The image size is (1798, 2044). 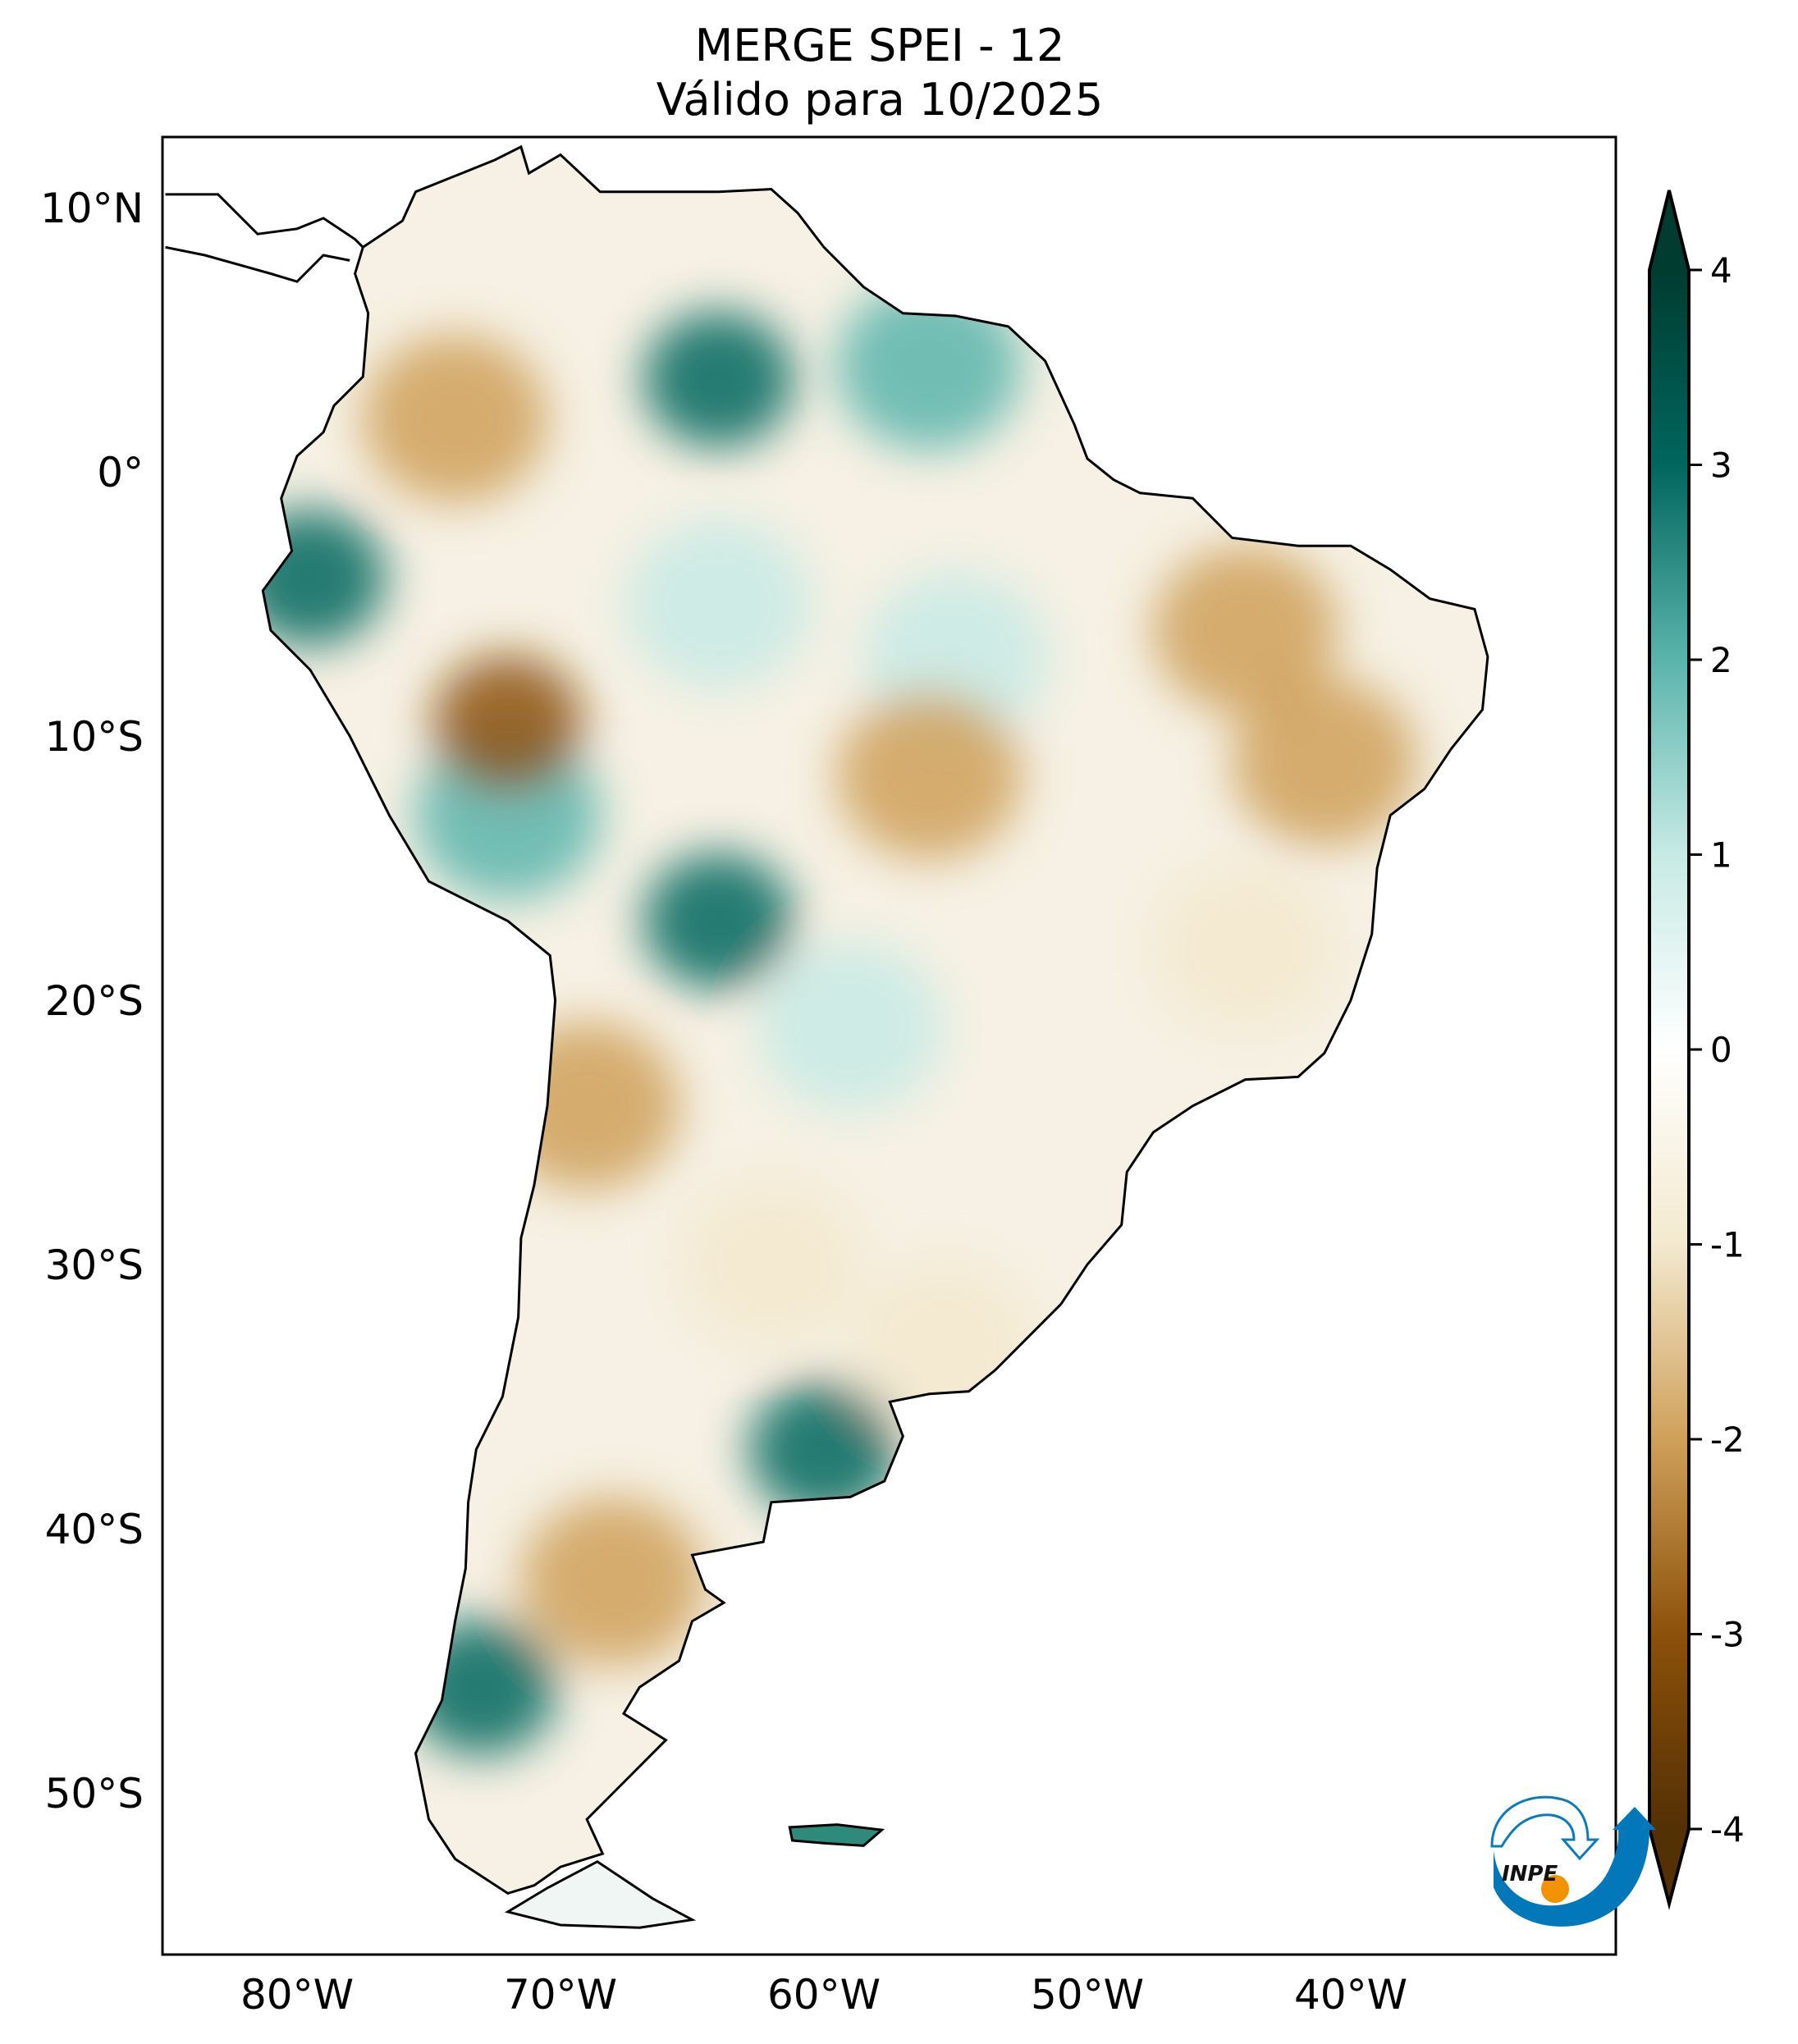 I want to click on latitude-axis: 10°N 0° 10°S 20°S 30°S 40°S 50°S, so click(x=92, y=1001).